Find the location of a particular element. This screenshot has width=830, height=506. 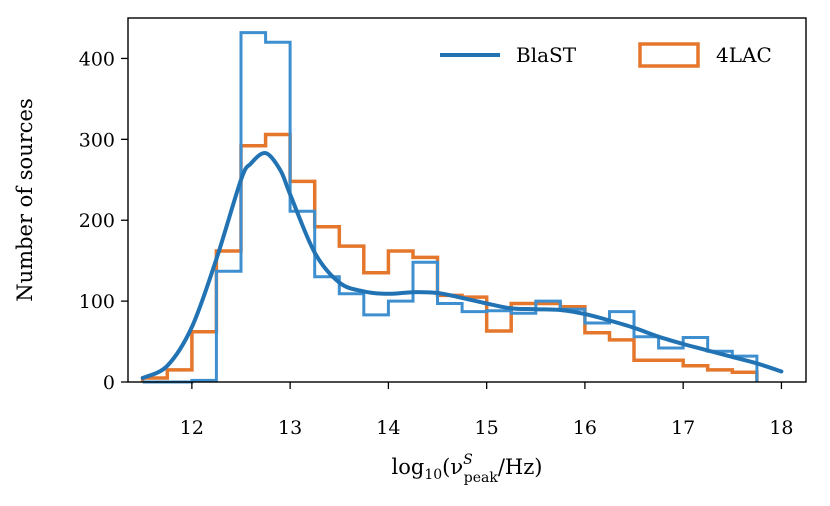

y-tick-label: 400 is located at coordinates (97, 59).